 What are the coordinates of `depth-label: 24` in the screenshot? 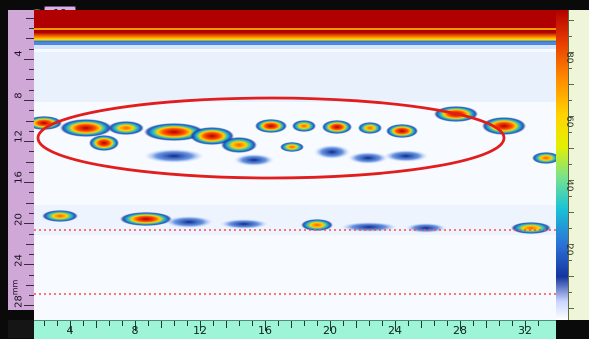 It's located at (19, 260).